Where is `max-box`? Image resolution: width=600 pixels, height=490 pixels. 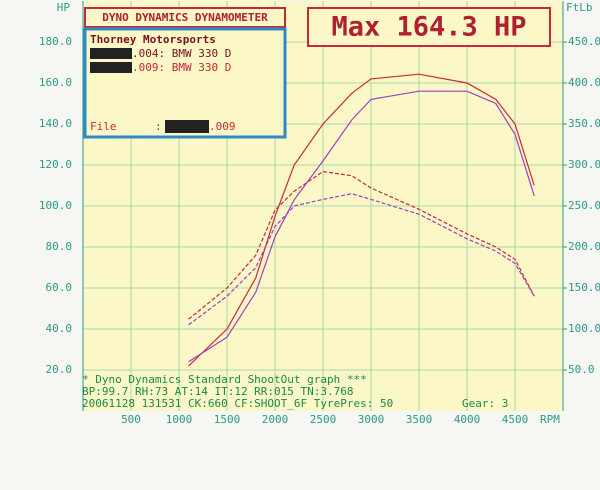 max-box is located at coordinates (429, 27).